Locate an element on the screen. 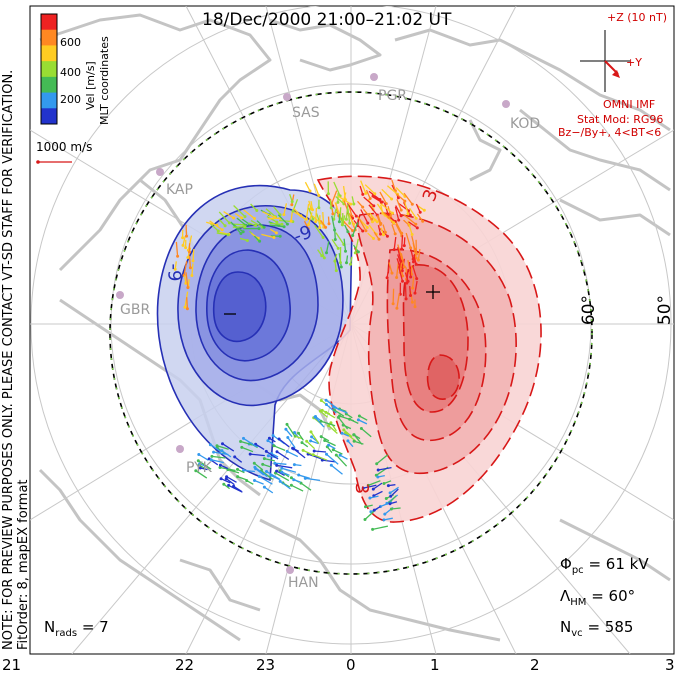 Image resolution: width=680 pixels, height=674 pixels. colorbar-border is located at coordinates (49, 69).